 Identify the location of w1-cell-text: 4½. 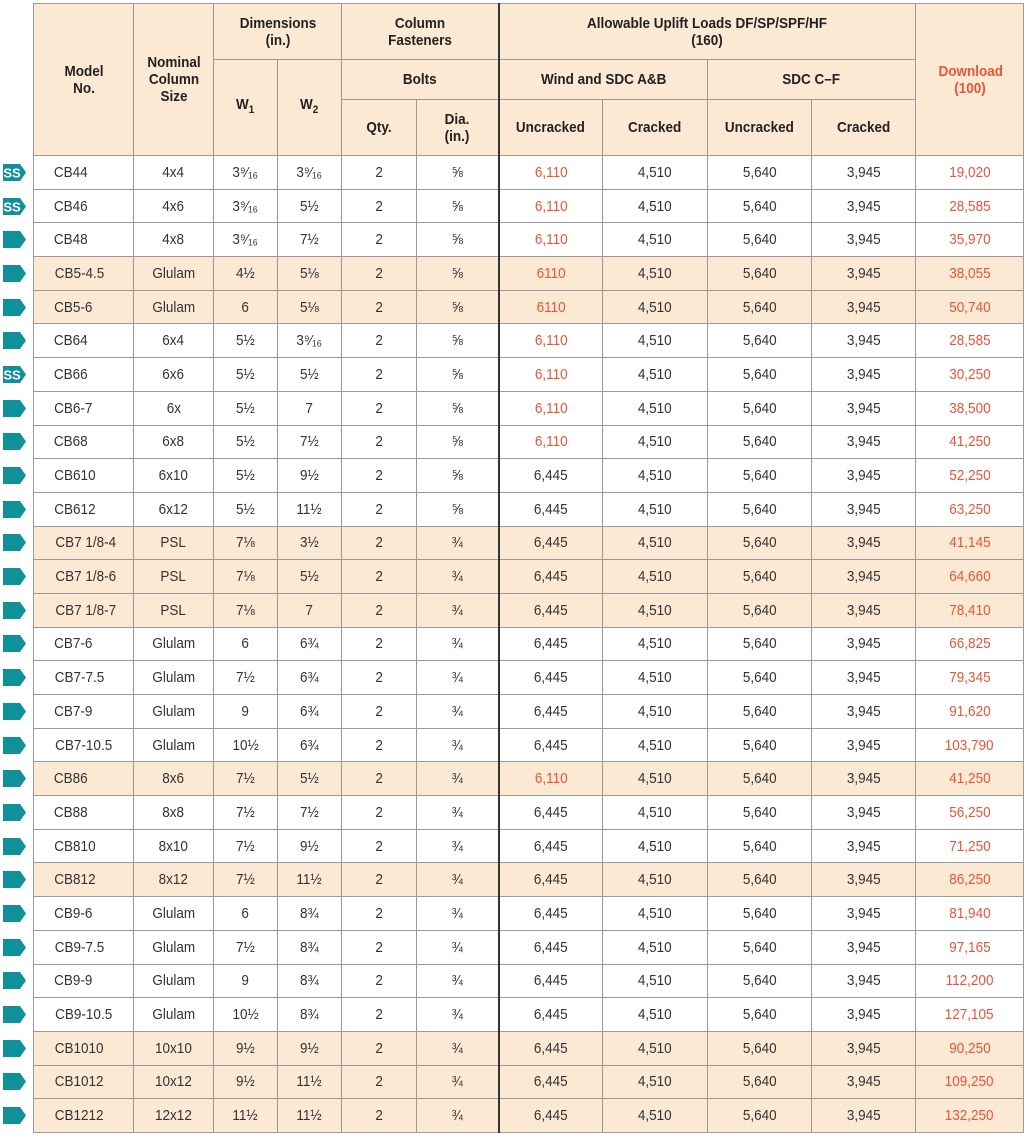
(245, 273).